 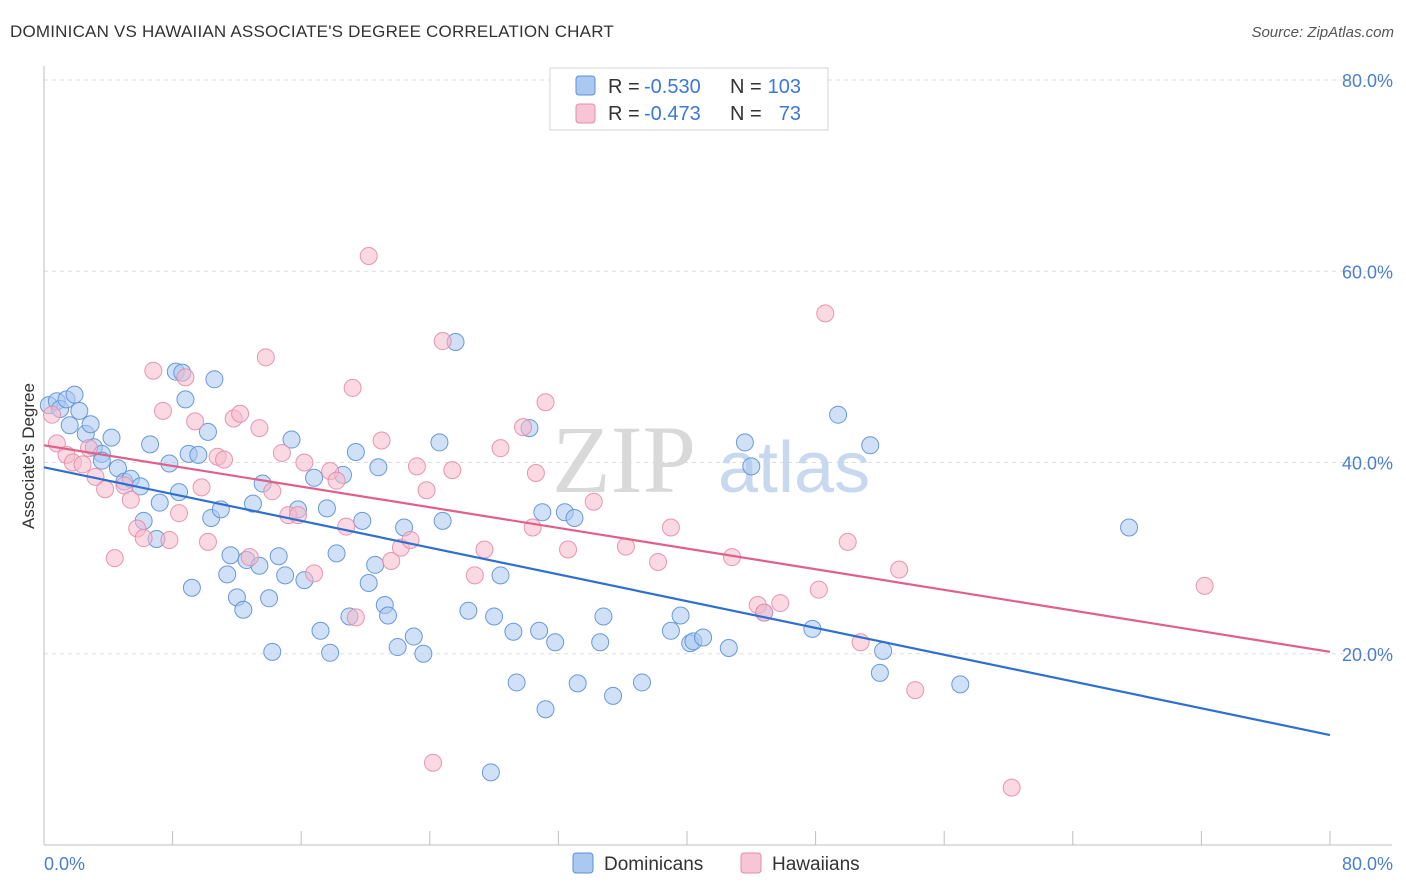 I want to click on series-legend-swatch-dominicans, so click(x=583, y=863).